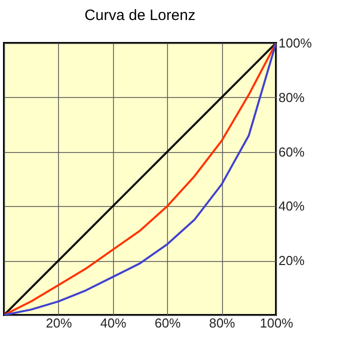 This screenshot has height=342, width=338. Describe the element at coordinates (295, 43) in the screenshot. I see `y-tick-label: 100%` at that location.